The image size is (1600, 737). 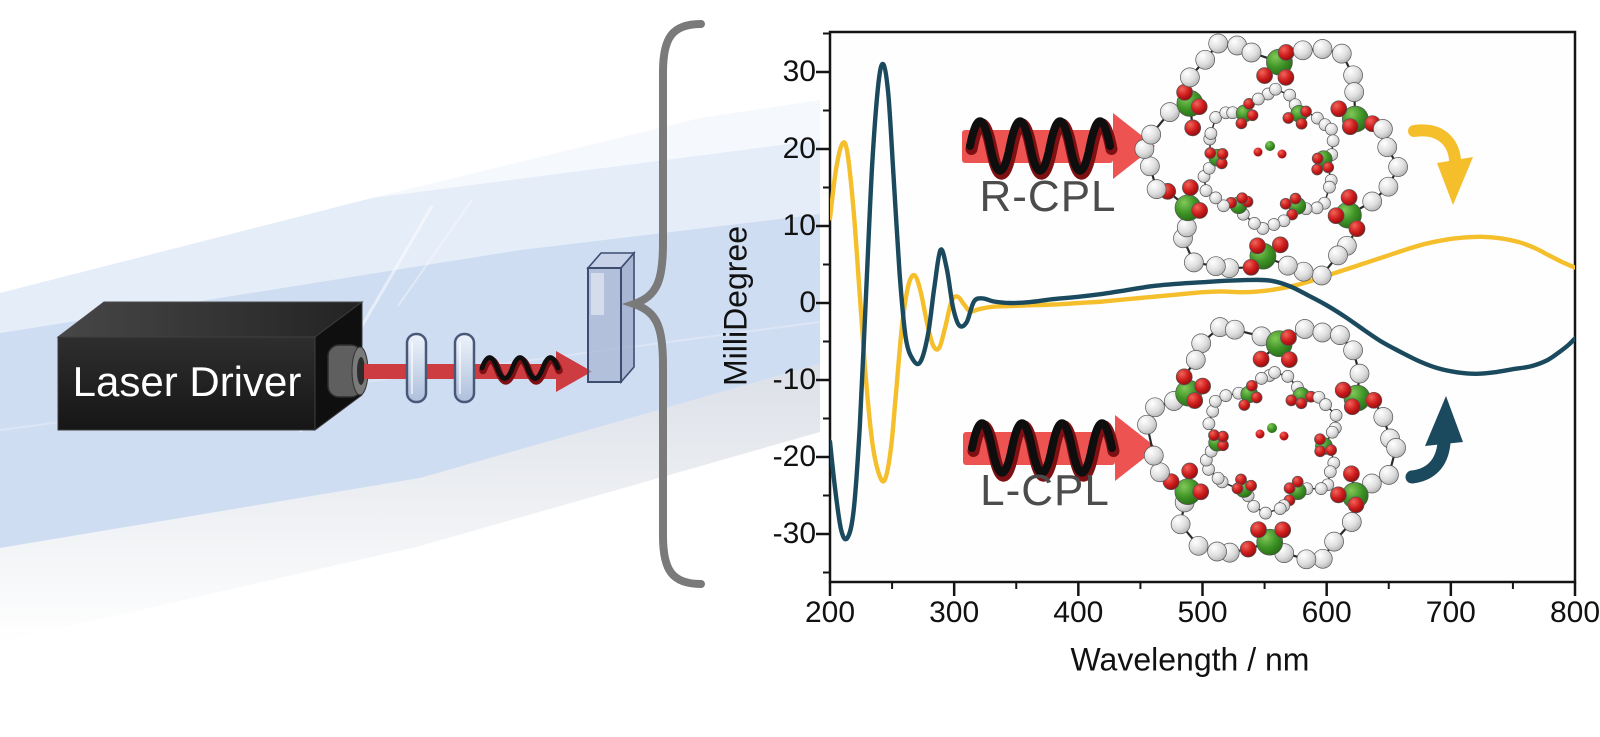 What do you see at coordinates (1058, 146) in the screenshot?
I see `r-cpl-arrow` at bounding box center [1058, 146].